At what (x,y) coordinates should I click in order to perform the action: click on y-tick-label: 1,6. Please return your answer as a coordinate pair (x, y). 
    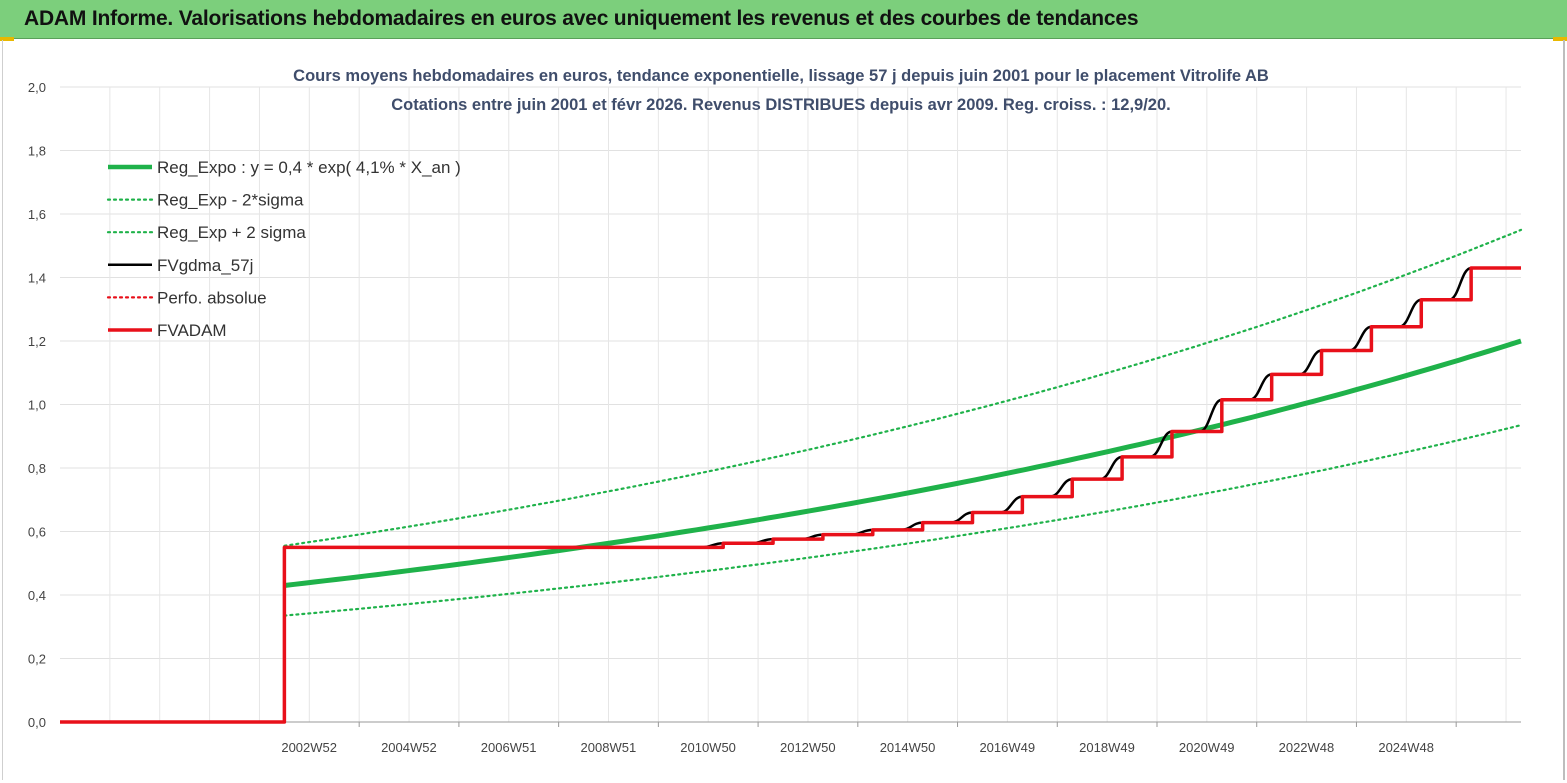
    Looking at the image, I should click on (37, 214).